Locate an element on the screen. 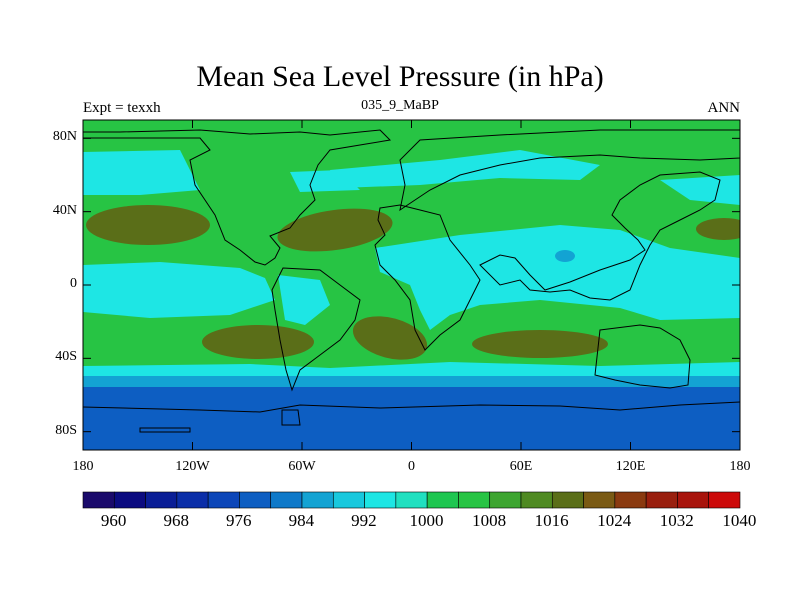 The height and width of the screenshot is (600, 800). experiment-label: Expt = texxh is located at coordinates (122, 108).